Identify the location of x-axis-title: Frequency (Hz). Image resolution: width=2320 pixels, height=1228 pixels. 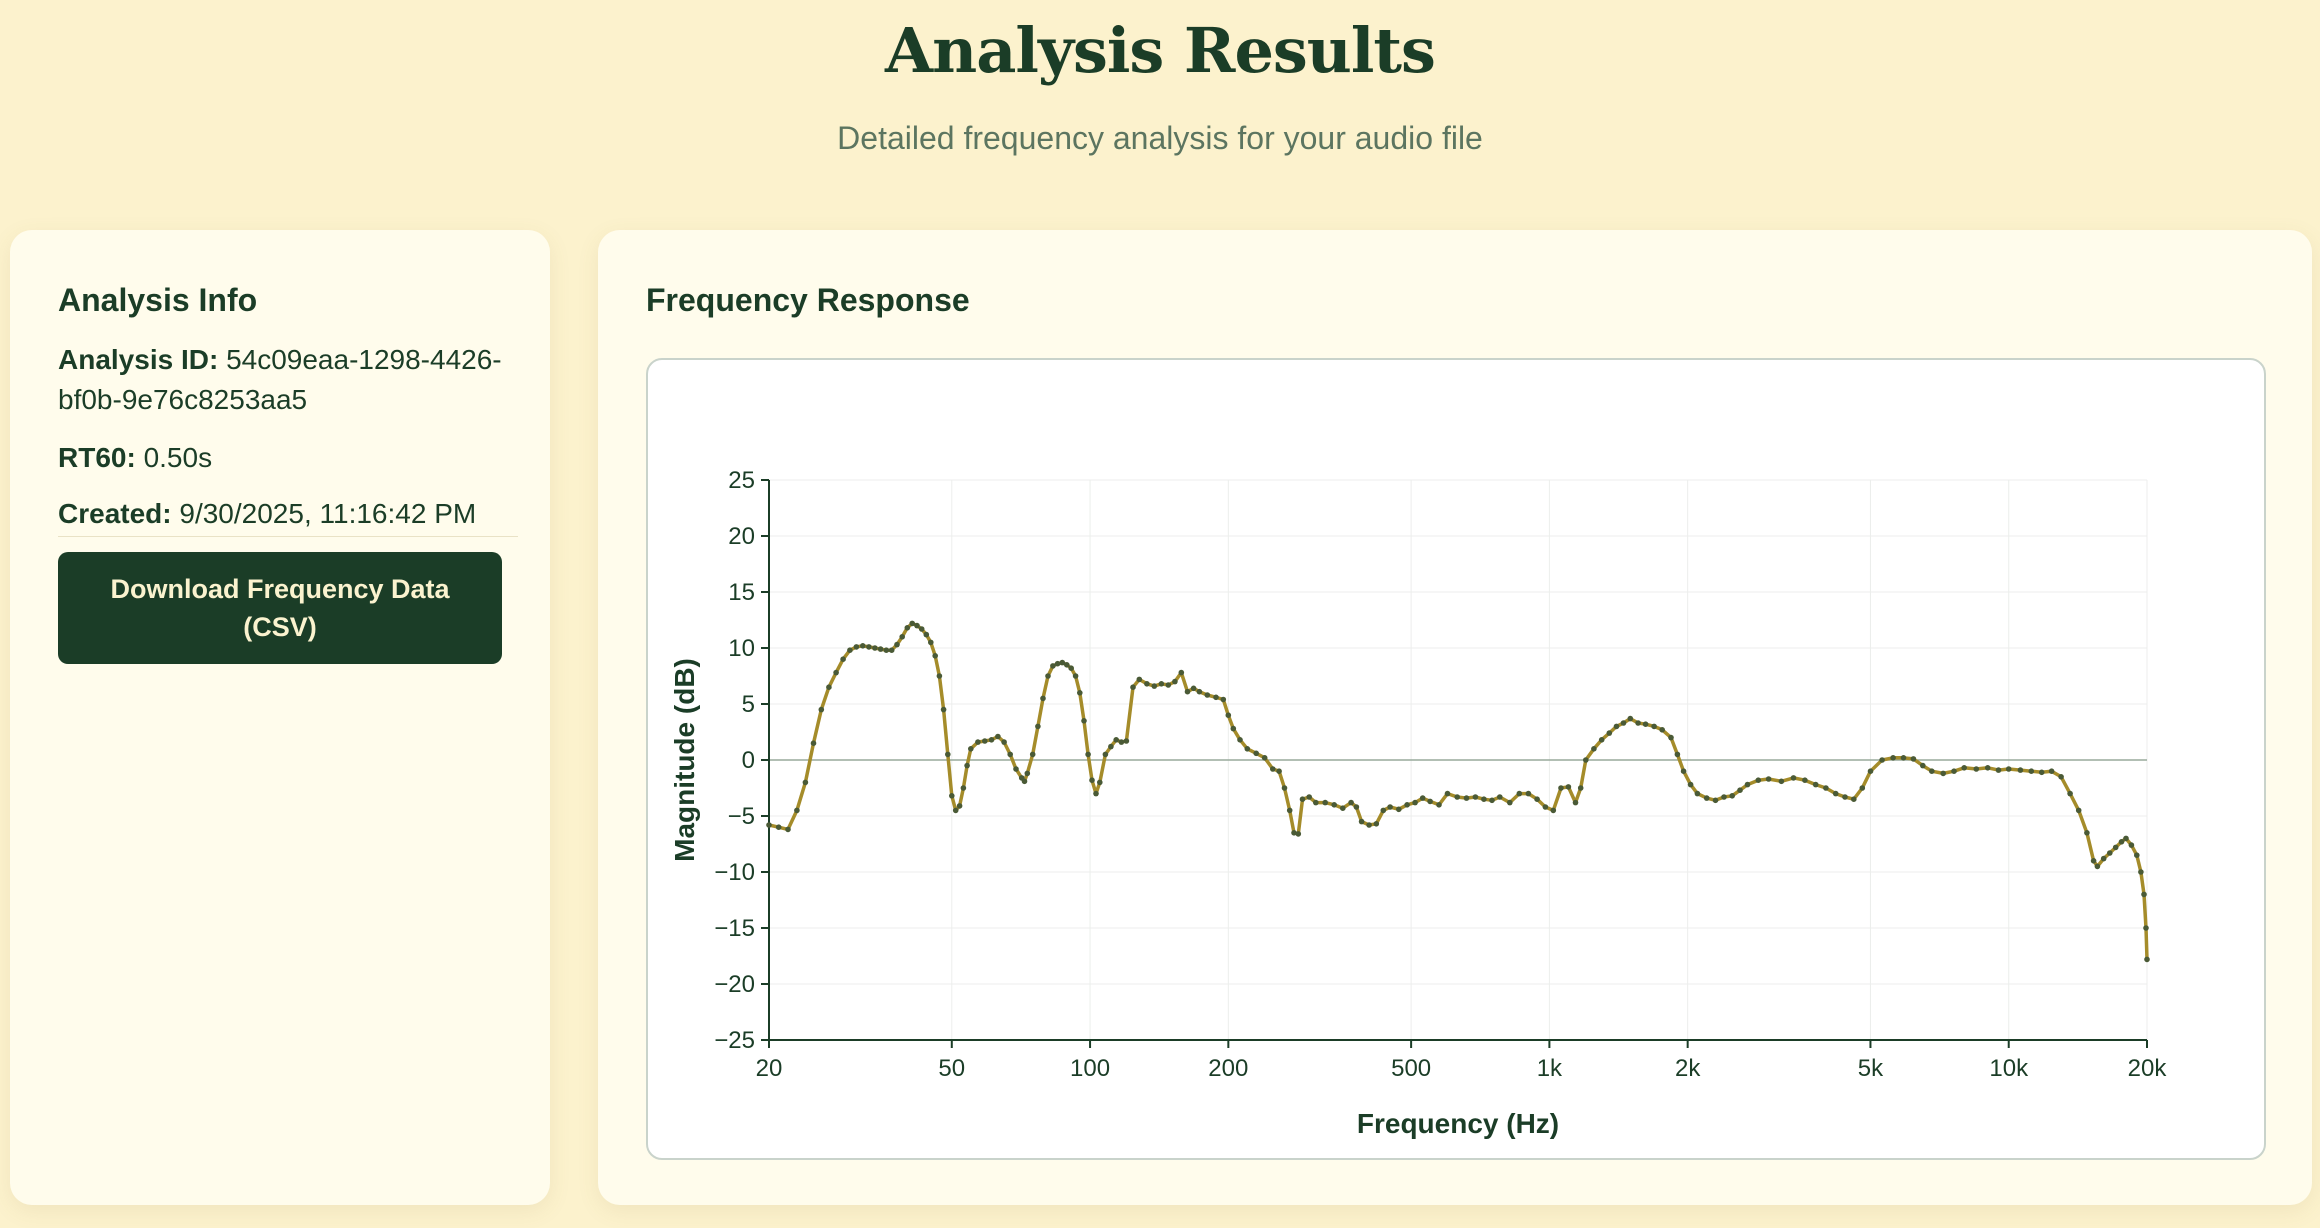
(1458, 1123).